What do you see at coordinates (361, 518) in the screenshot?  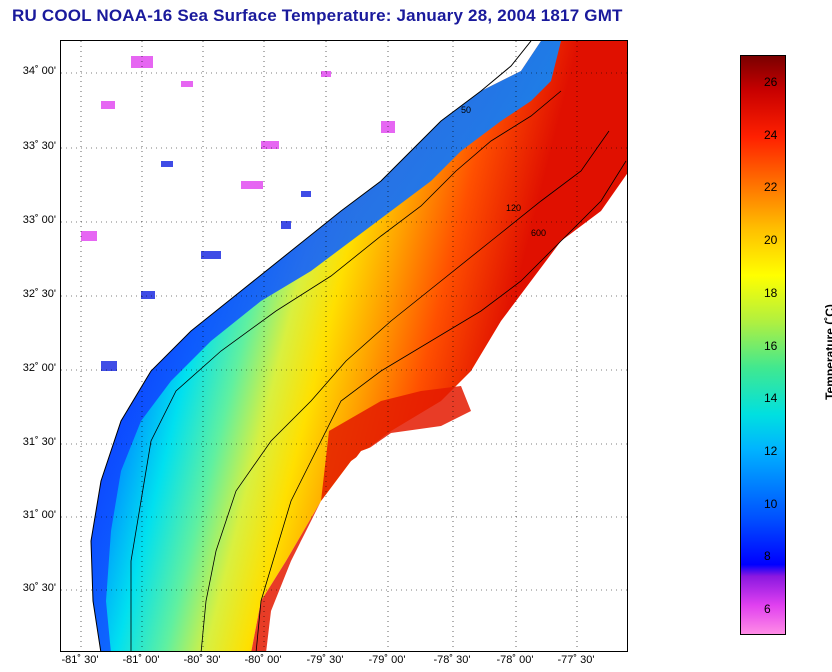 I see `gulf-stream-core` at bounding box center [361, 518].